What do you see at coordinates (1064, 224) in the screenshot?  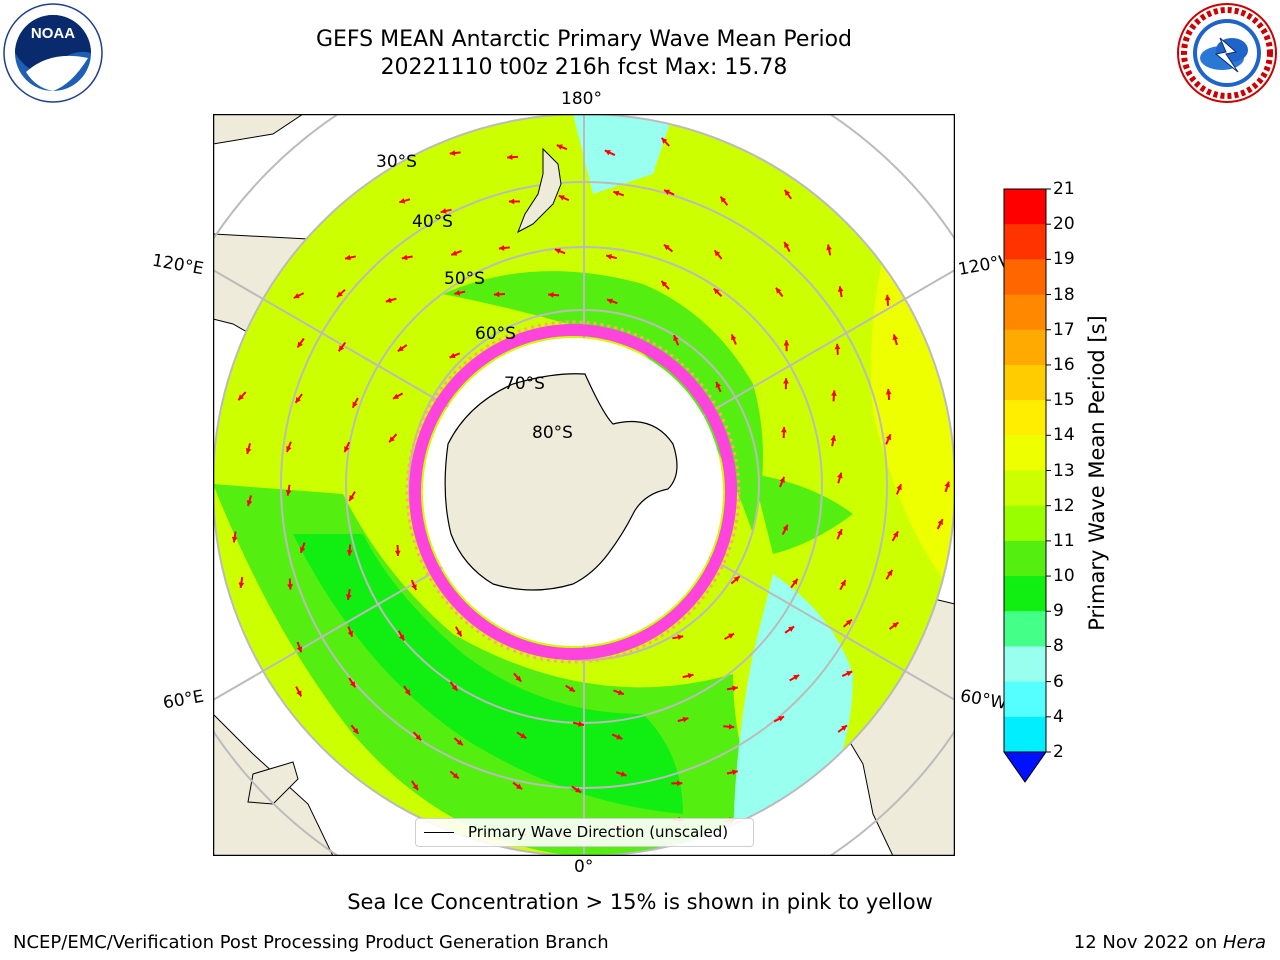 I see `colorbar-tick-label: 20` at bounding box center [1064, 224].